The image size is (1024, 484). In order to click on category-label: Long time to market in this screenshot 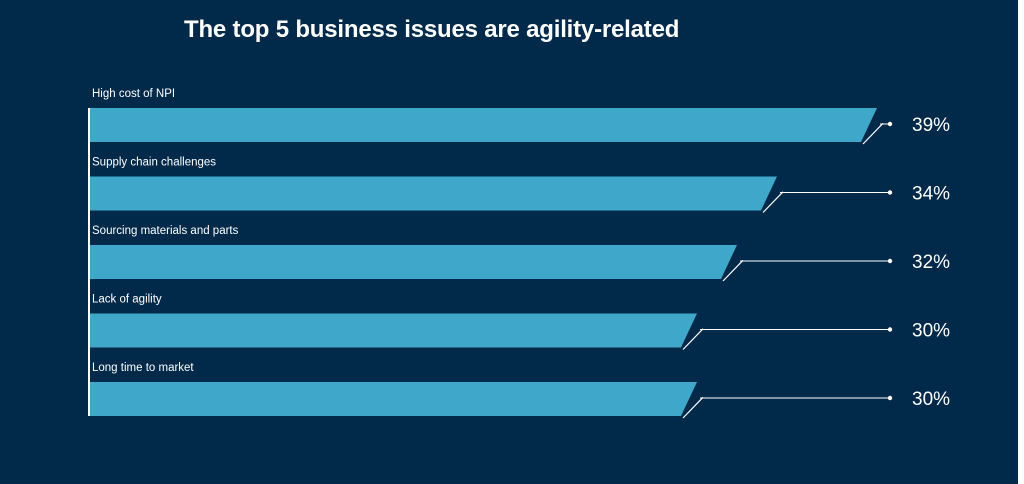, I will do `click(143, 368)`.